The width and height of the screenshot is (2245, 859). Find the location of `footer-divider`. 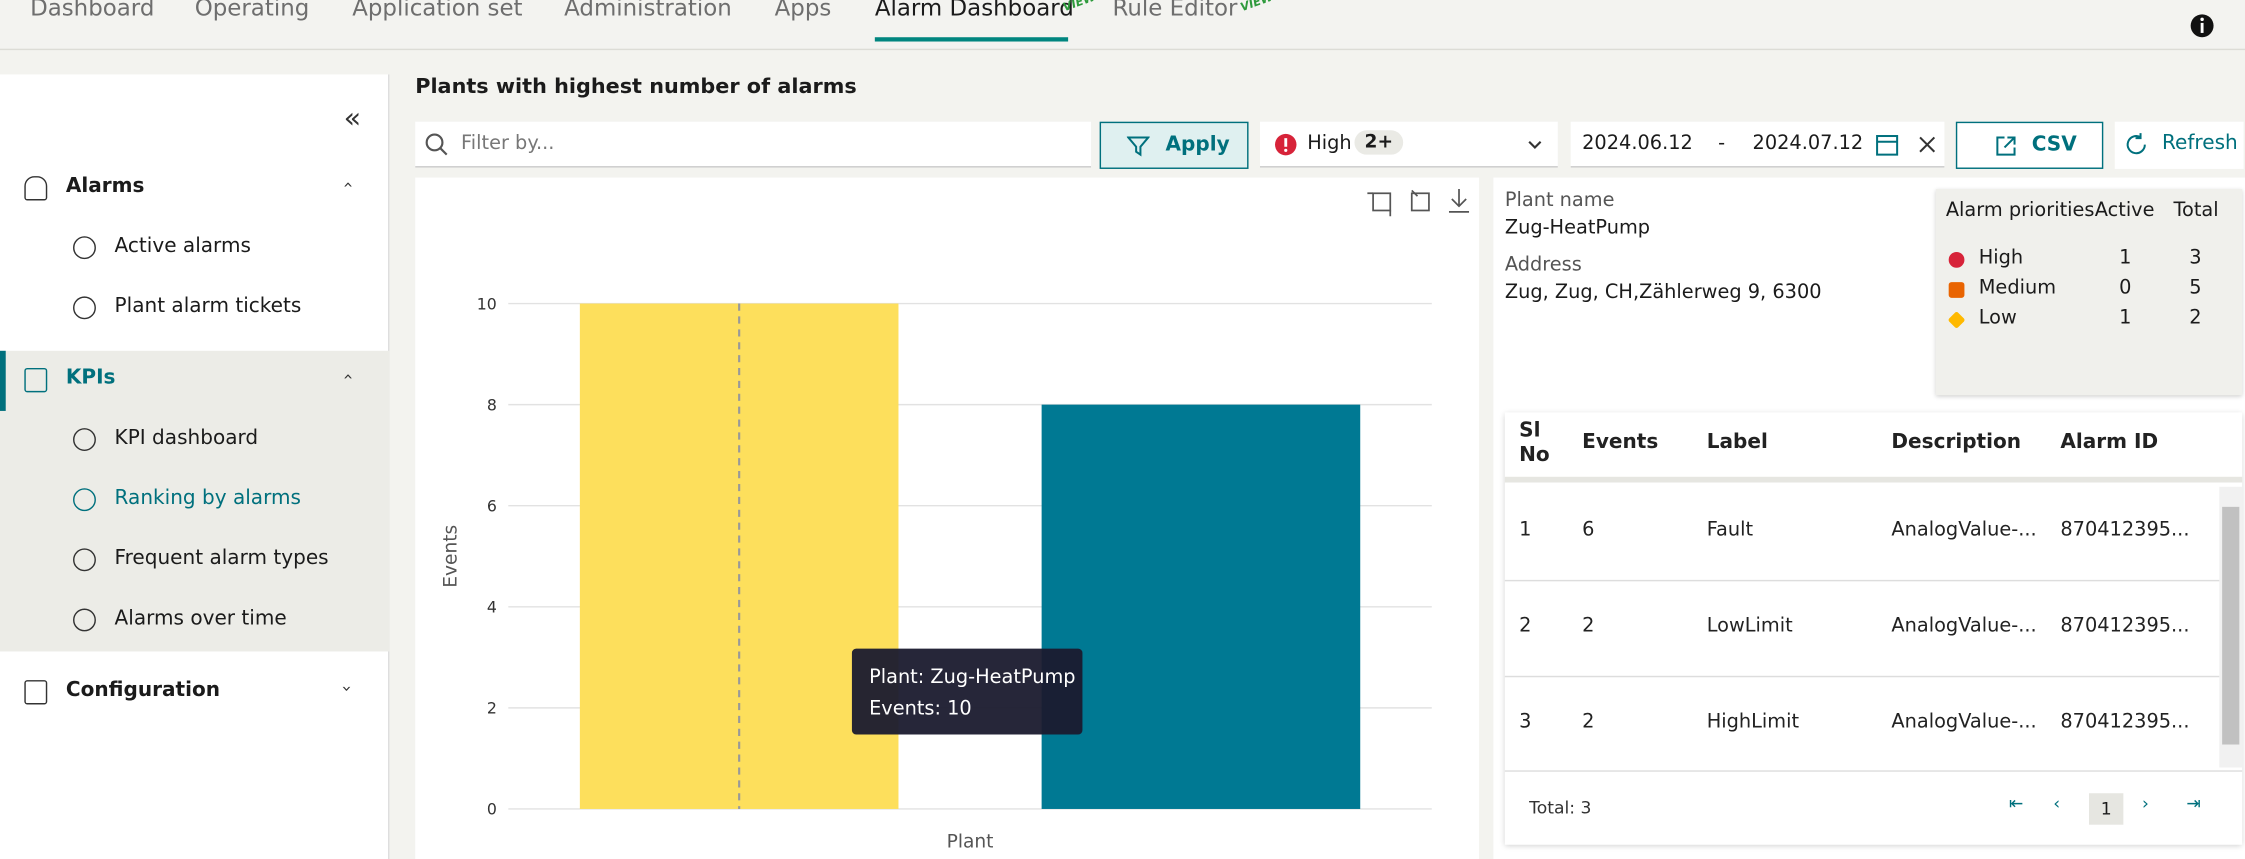

footer-divider is located at coordinates (1873, 771).